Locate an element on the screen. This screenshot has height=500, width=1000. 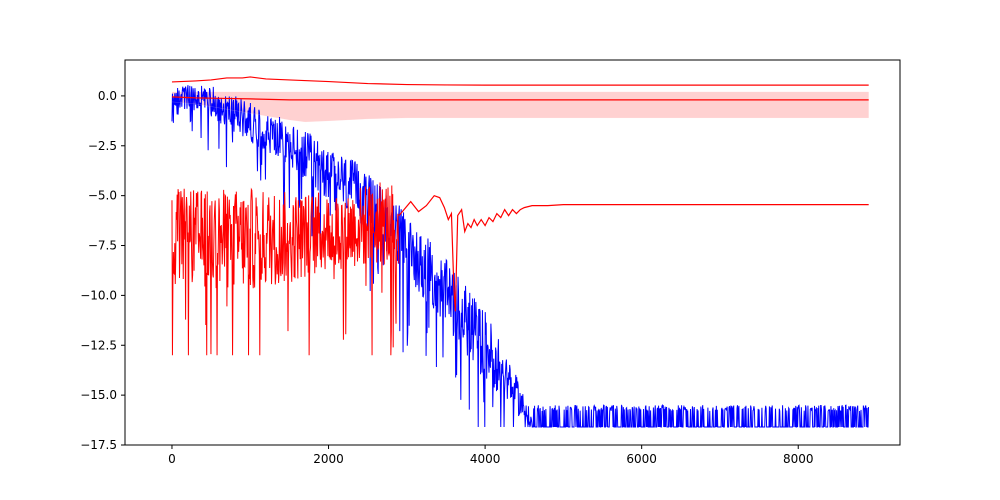
y-tick-label: −15.0 is located at coordinates (98, 395).